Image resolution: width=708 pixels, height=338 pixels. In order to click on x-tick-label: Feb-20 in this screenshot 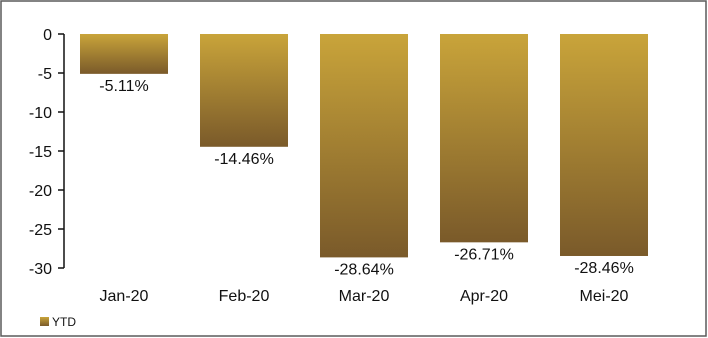, I will do `click(244, 296)`.